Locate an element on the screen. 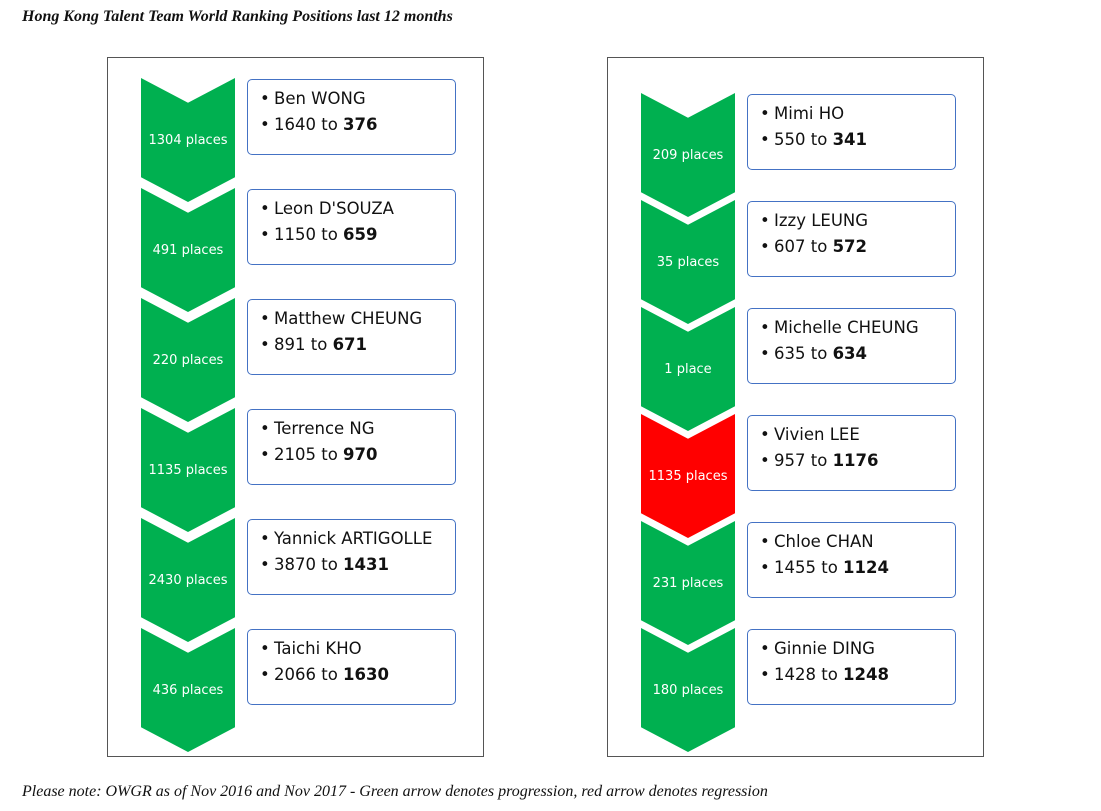  ranking-change: • 2066 to 1630 is located at coordinates (324, 674).